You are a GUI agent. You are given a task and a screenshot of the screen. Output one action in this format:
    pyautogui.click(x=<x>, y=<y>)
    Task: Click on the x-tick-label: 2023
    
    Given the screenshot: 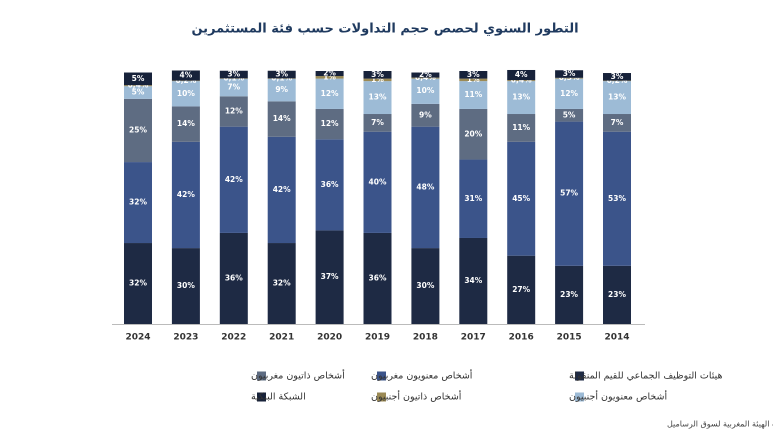 What is the action you would take?
    pyautogui.click(x=185, y=338)
    